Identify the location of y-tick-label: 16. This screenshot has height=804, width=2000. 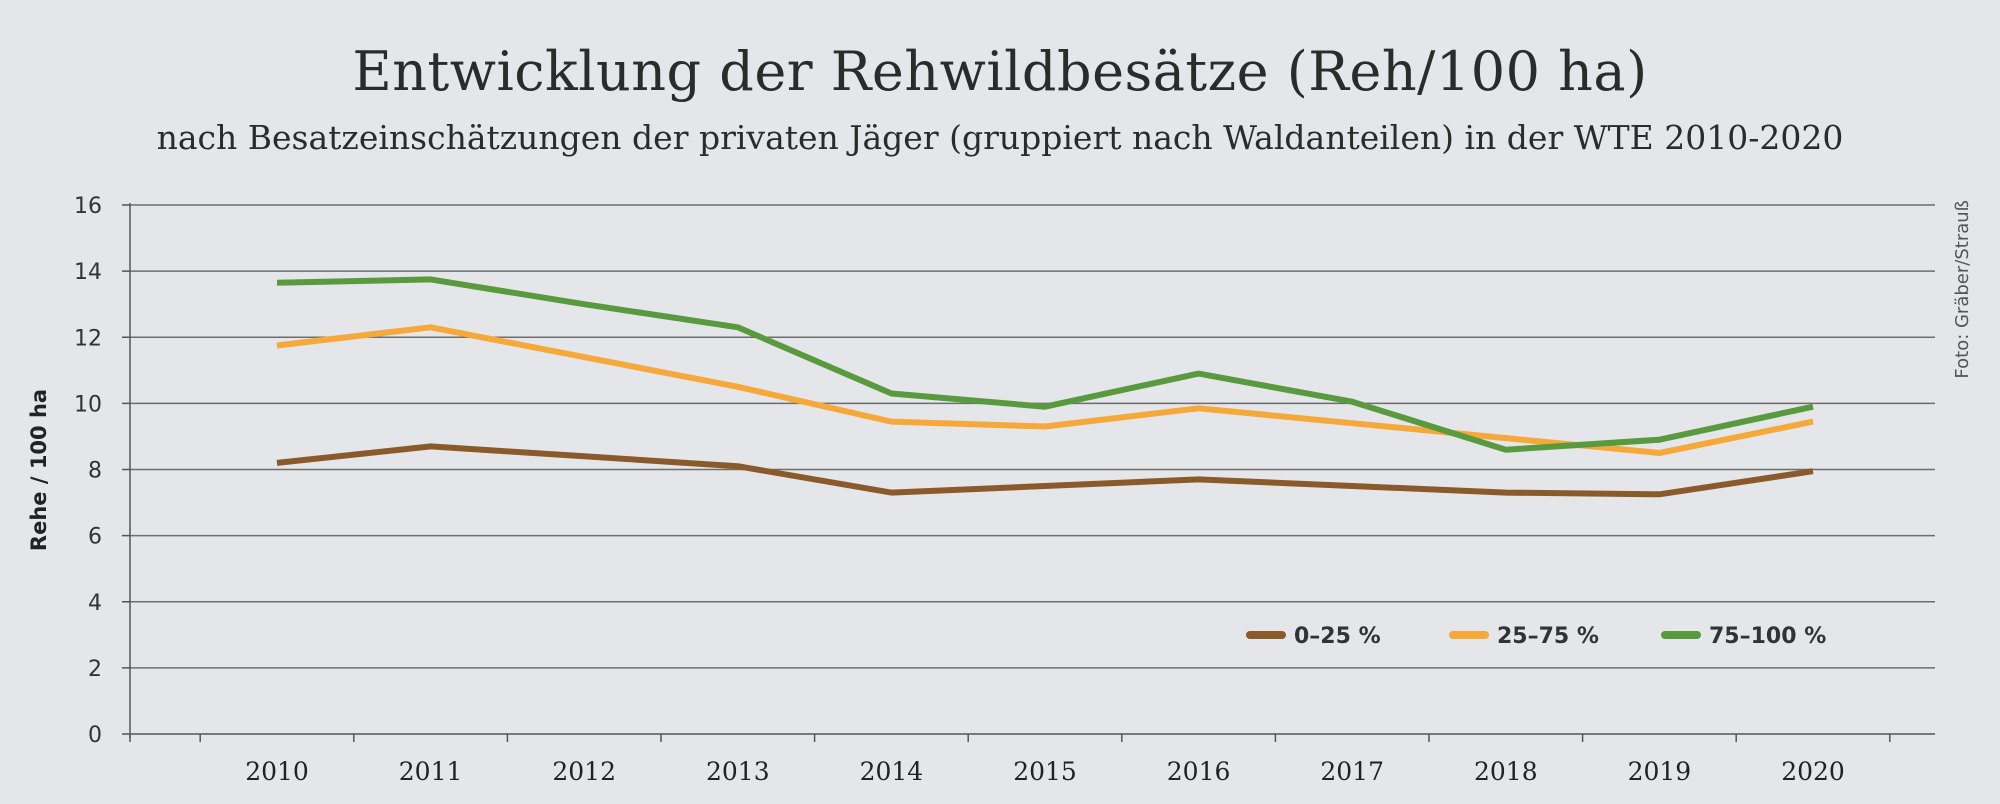
(88, 206).